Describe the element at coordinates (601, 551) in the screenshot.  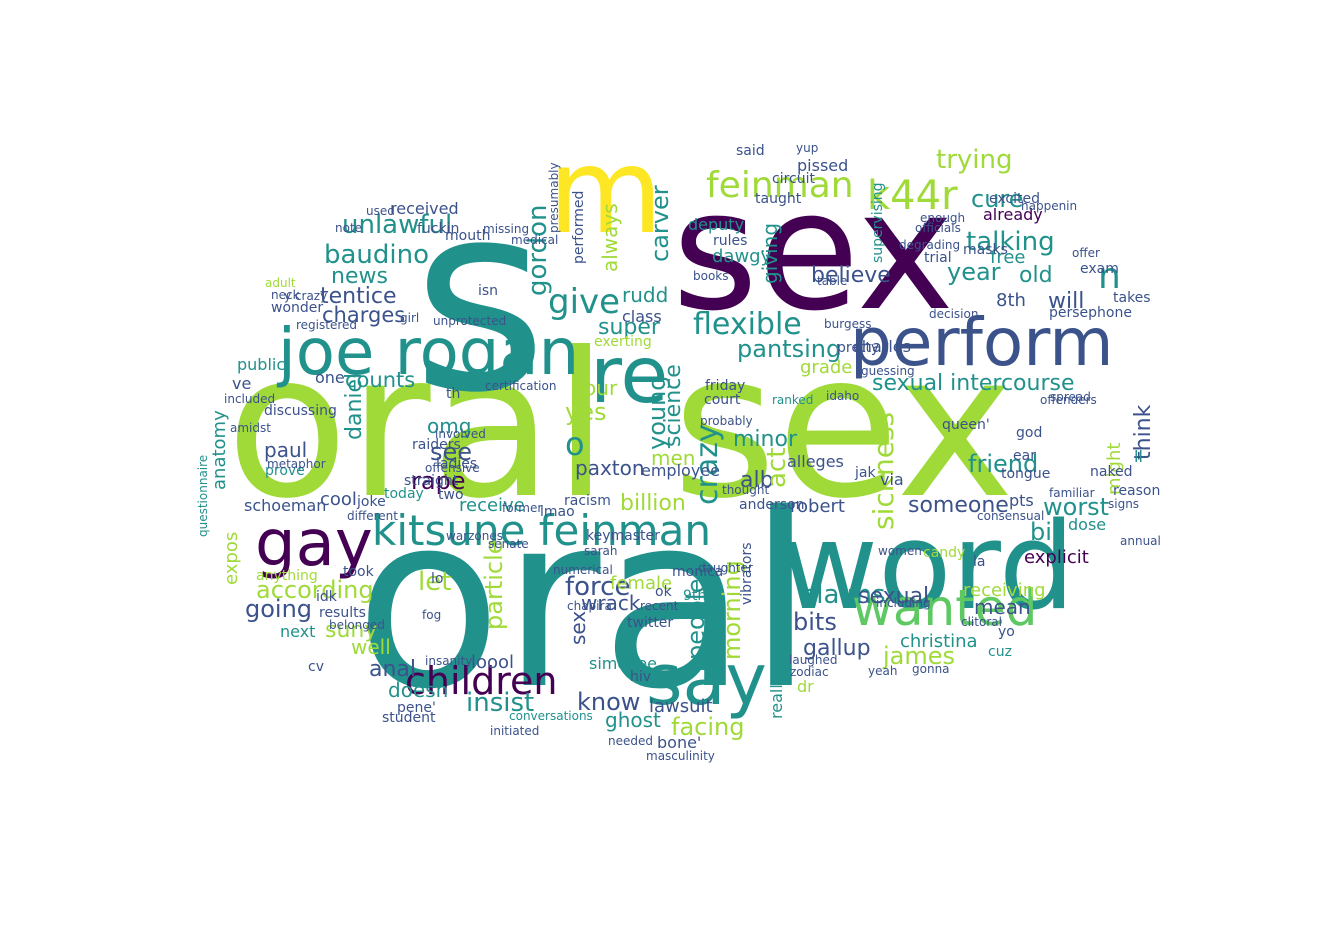
I see `word-sarah: sarah` at that location.